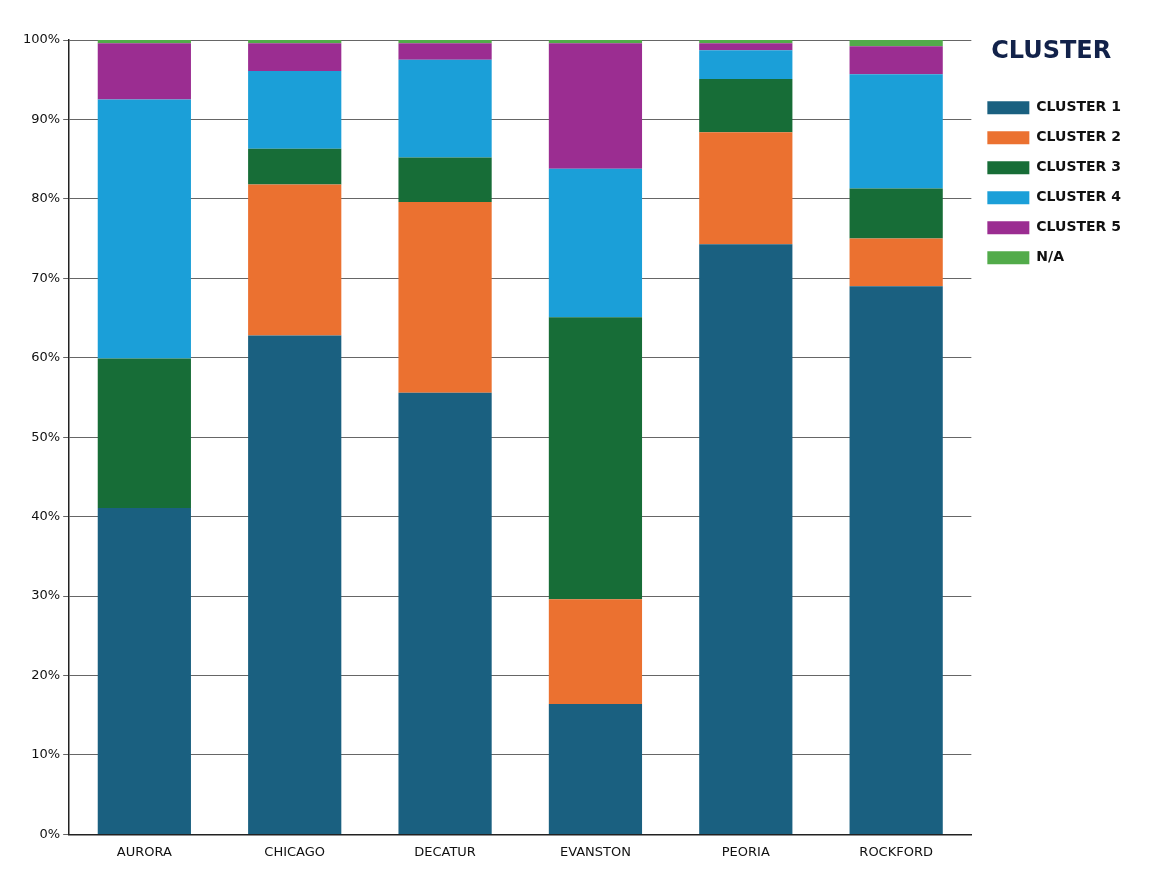  What do you see at coordinates (46, 118) in the screenshot?
I see `y-tick-label: 90%` at bounding box center [46, 118].